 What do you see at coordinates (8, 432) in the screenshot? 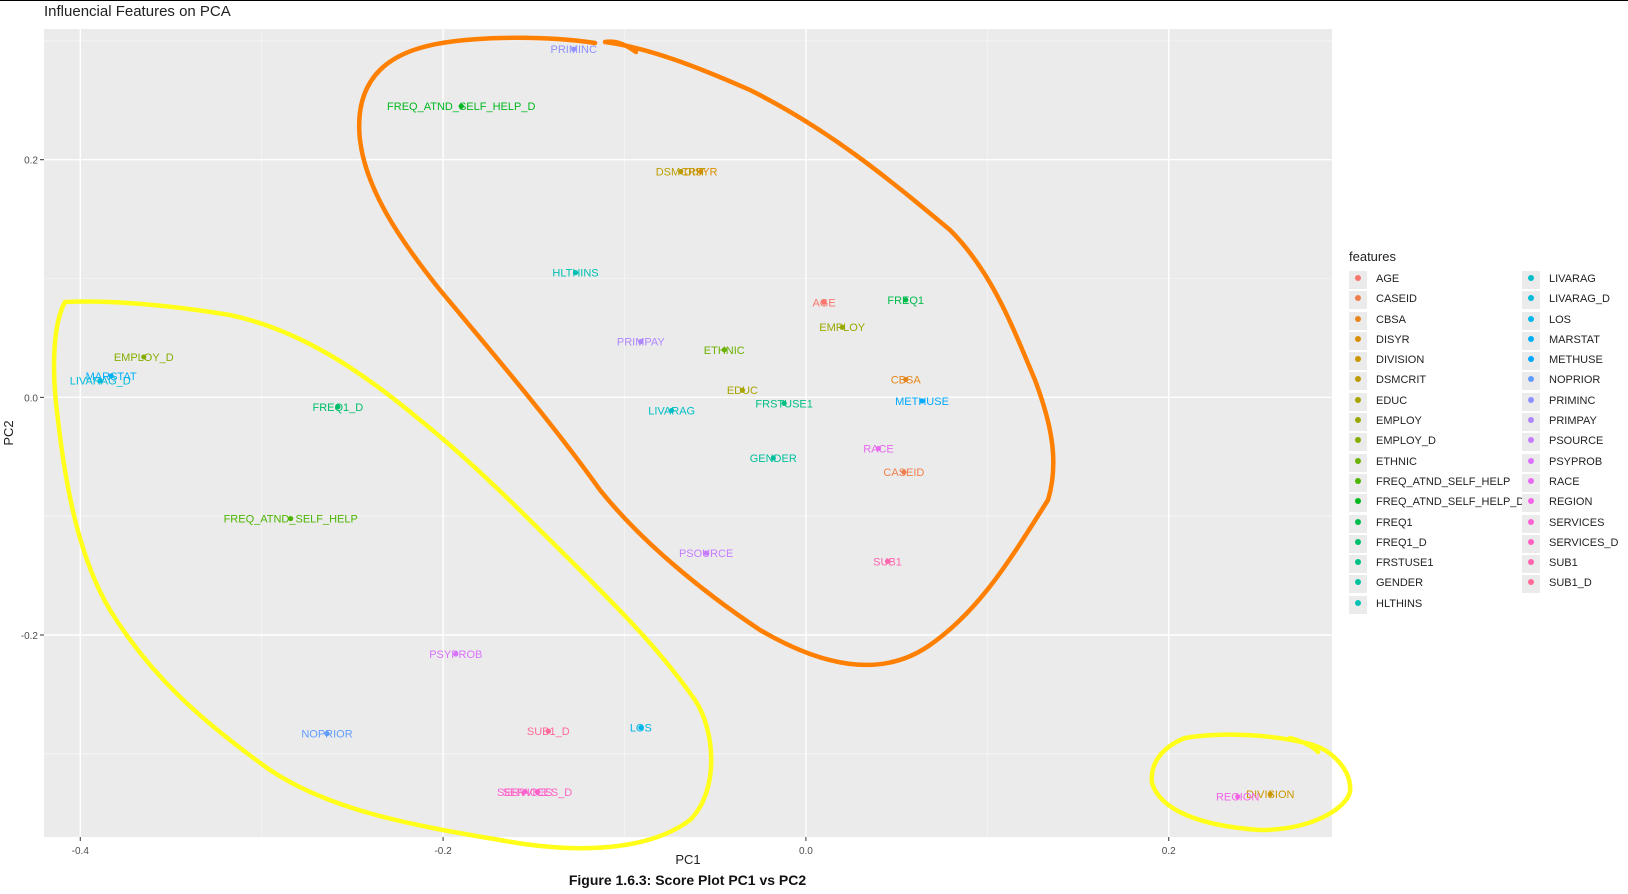
I see `y-axis-title: PC2` at bounding box center [8, 432].